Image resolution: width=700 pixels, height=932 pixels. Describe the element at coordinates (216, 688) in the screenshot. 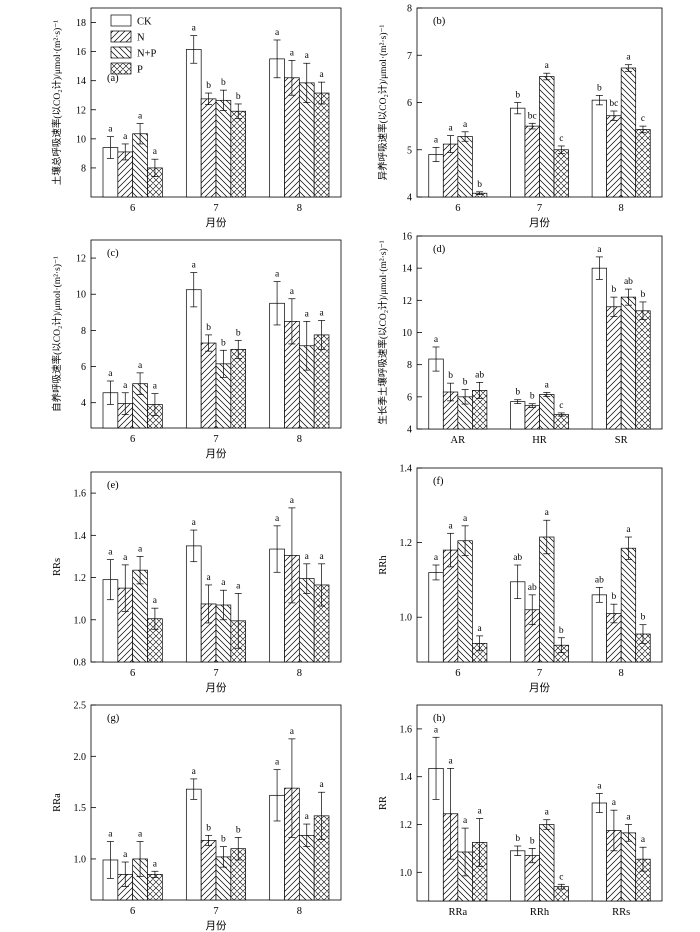

I see `x-axis-label: 月份` at that location.